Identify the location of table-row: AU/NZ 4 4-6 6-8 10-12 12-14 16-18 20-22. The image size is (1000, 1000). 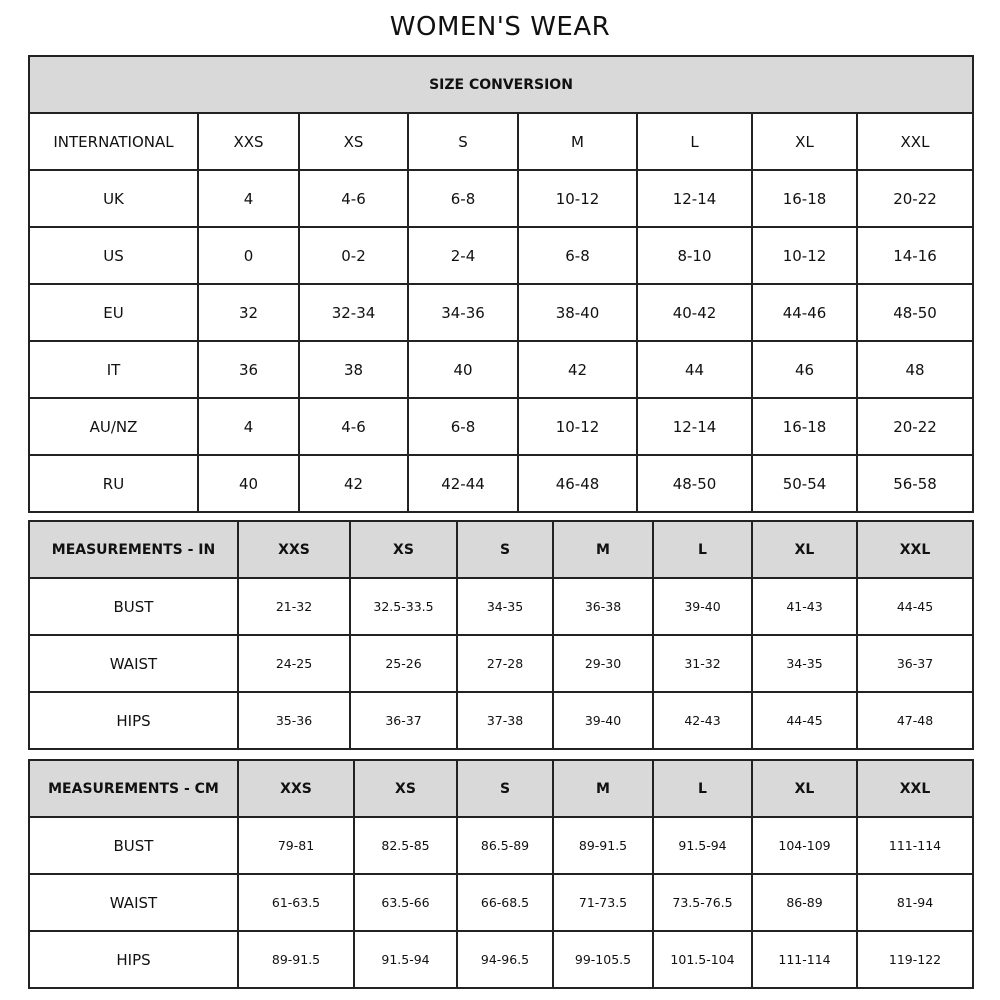
(501, 426).